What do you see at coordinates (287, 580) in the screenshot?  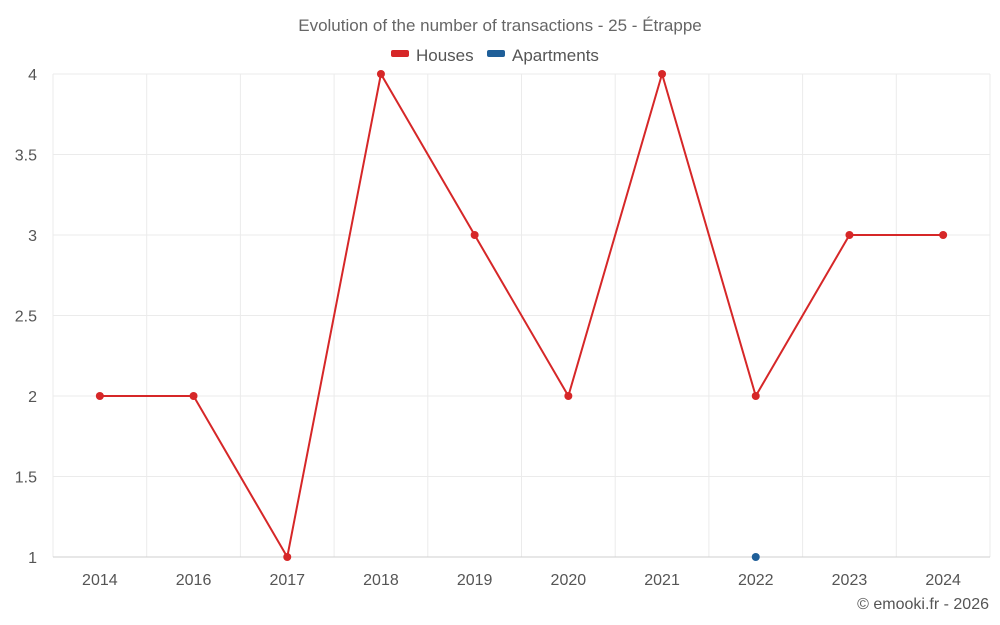 I see `x-tick-label: 2017` at bounding box center [287, 580].